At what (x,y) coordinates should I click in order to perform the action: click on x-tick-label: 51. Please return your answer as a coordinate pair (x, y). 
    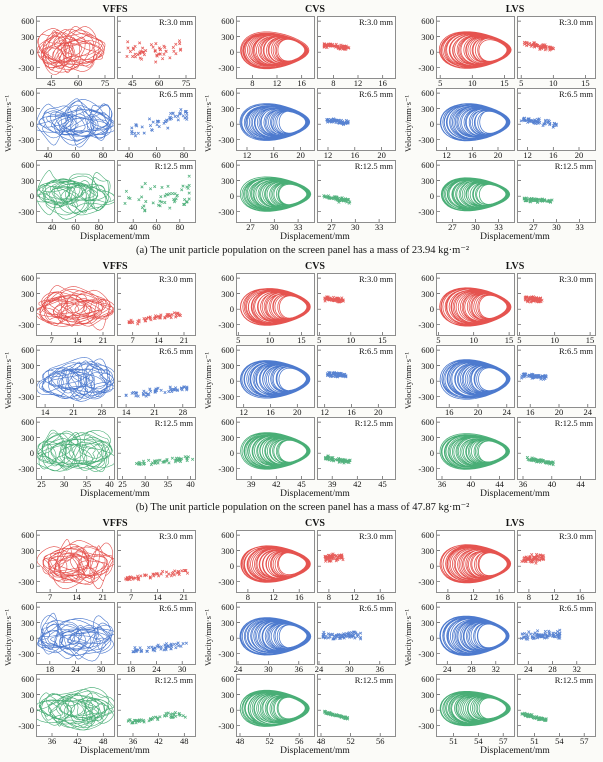
    Looking at the image, I should click on (534, 741).